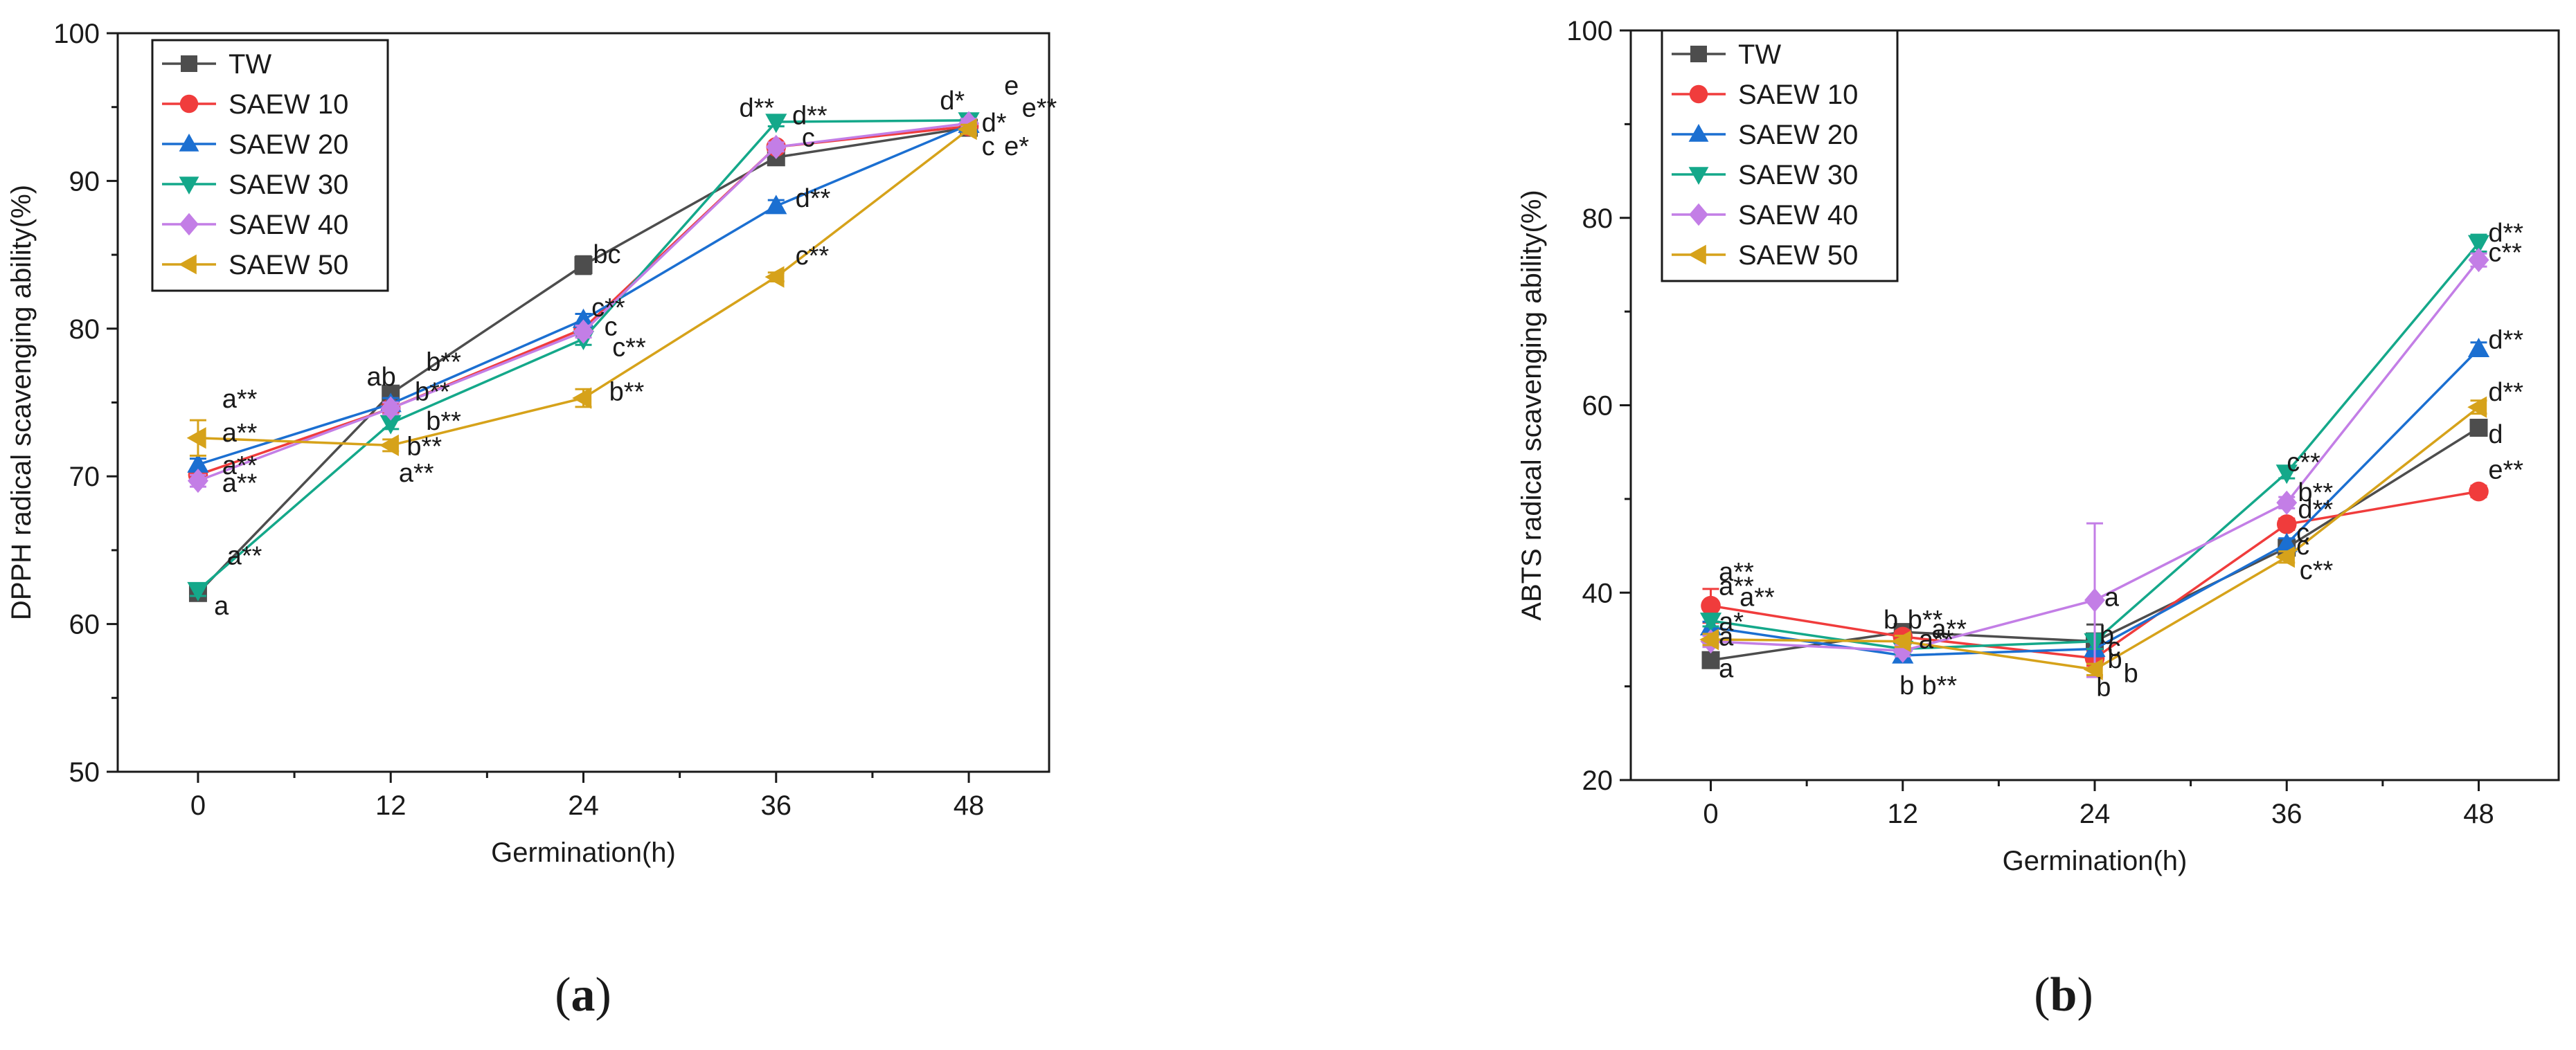 Image resolution: width=2576 pixels, height=1050 pixels. Describe the element at coordinates (84, 181) in the screenshot. I see `y-tick-label: 90` at that location.